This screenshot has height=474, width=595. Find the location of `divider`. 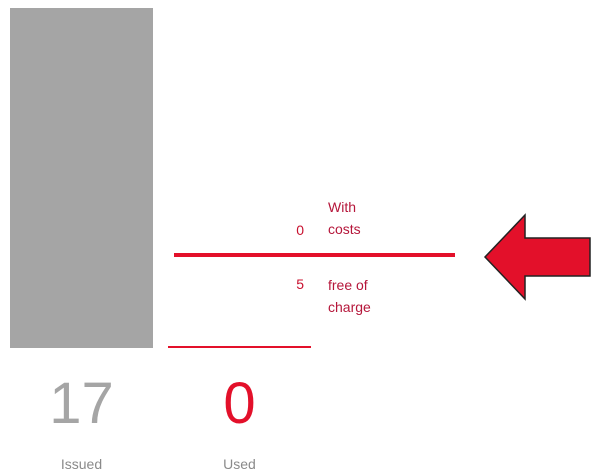

divider is located at coordinates (314, 255).